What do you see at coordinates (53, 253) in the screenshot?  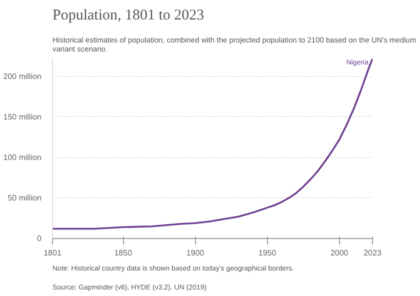 I see `x-tick-label: 1801` at bounding box center [53, 253].